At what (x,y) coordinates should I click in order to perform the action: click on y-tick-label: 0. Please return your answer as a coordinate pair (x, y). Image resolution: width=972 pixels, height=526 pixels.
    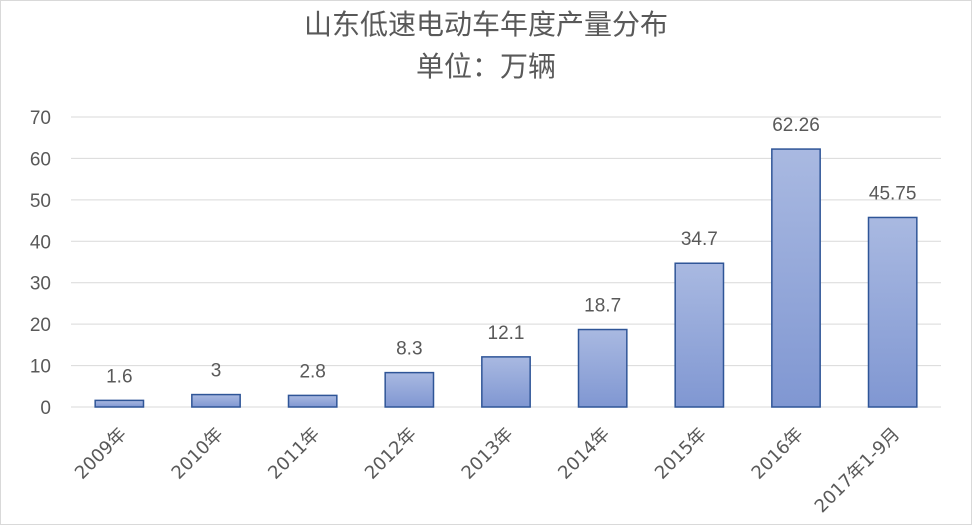
    Looking at the image, I should click on (45, 408).